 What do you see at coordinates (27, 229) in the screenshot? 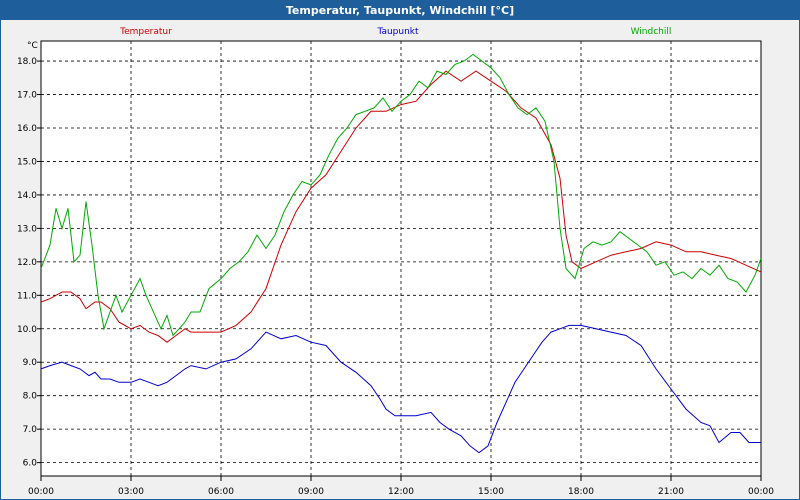
I see `y-tick-label: 13.0` at bounding box center [27, 229].